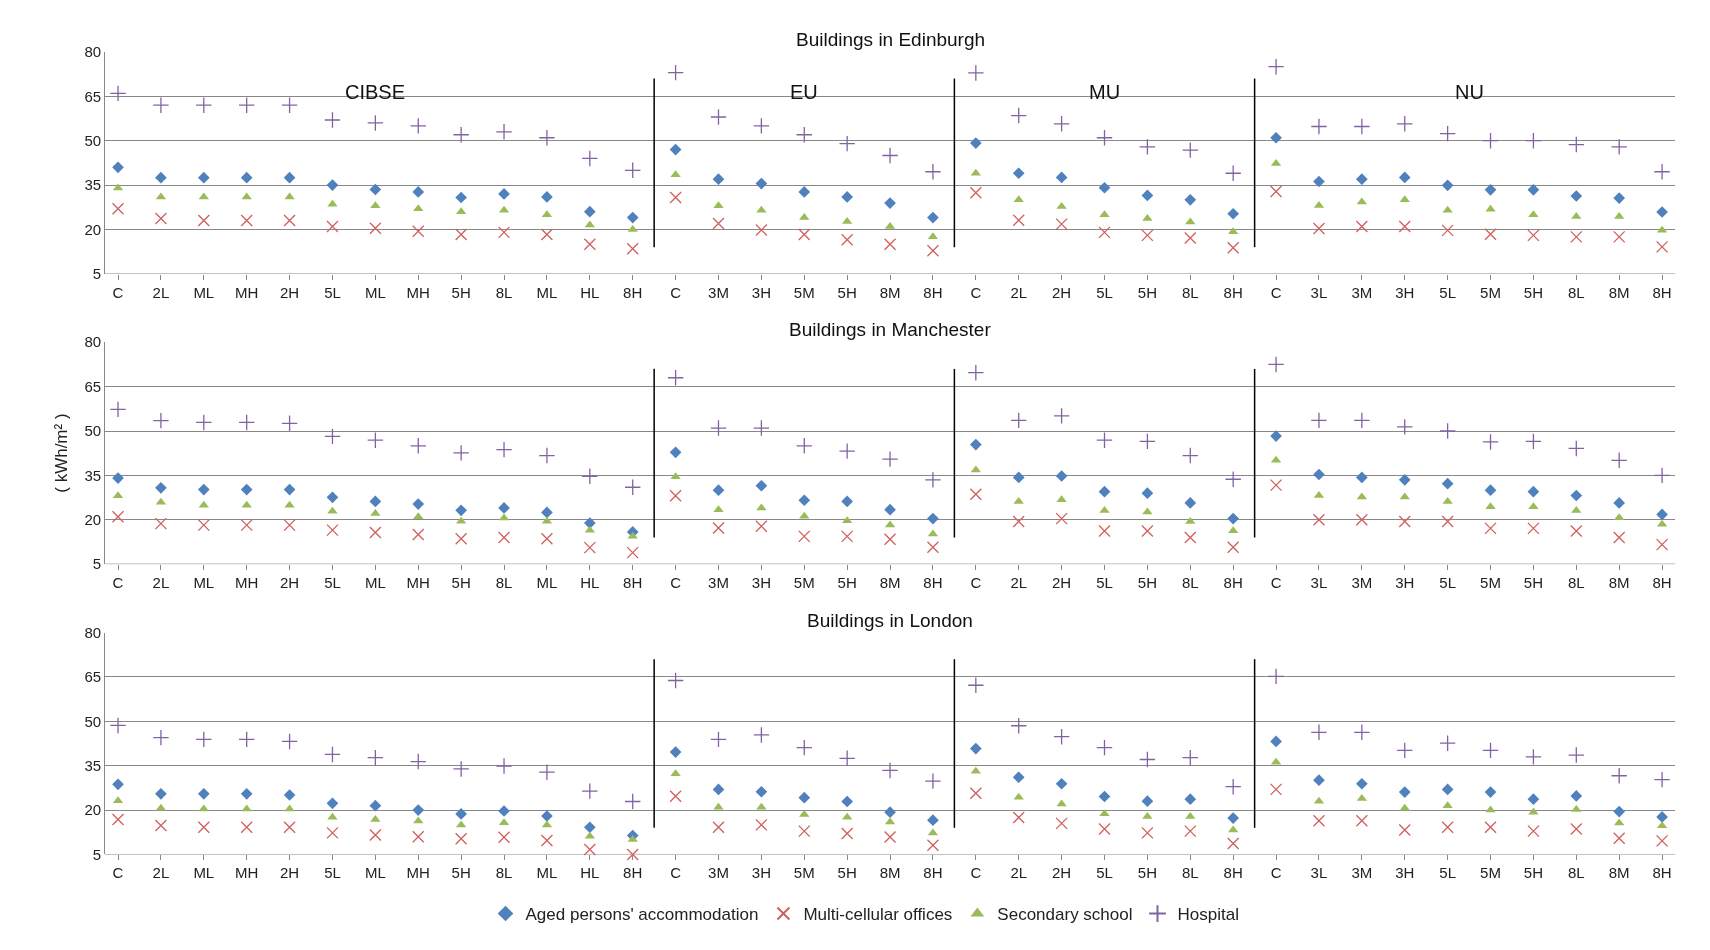  I want to click on y-tick-label: 50, so click(93, 721).